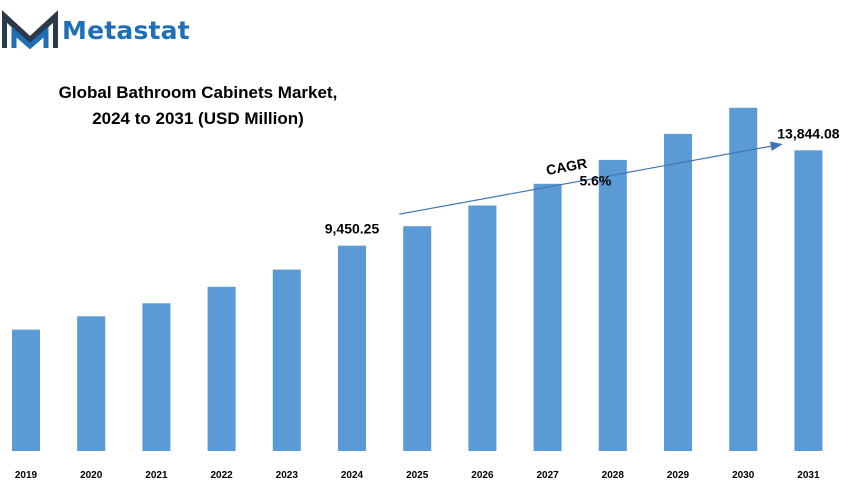 The width and height of the screenshot is (852, 486). I want to click on bar-2029, so click(678, 292).